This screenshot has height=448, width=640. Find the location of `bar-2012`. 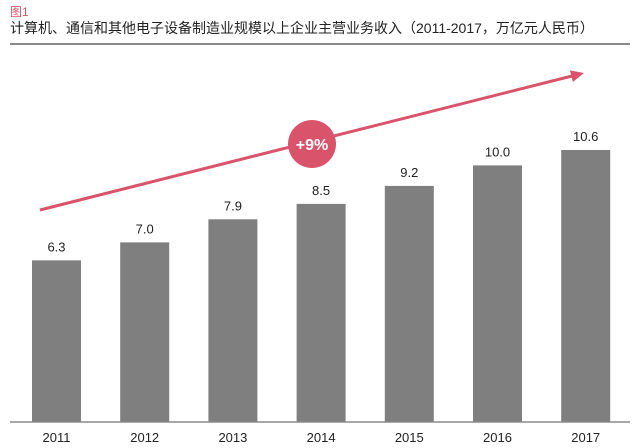

bar-2012 is located at coordinates (145, 332).